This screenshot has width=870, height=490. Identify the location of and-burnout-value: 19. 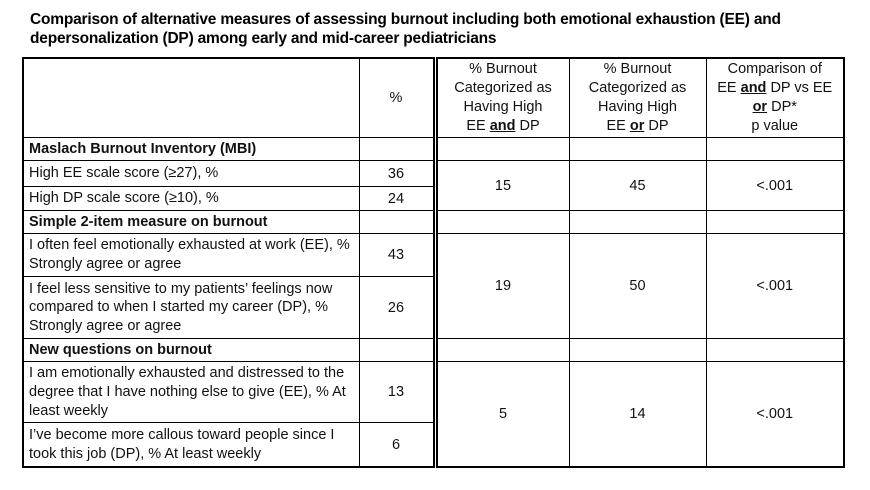
(502, 286).